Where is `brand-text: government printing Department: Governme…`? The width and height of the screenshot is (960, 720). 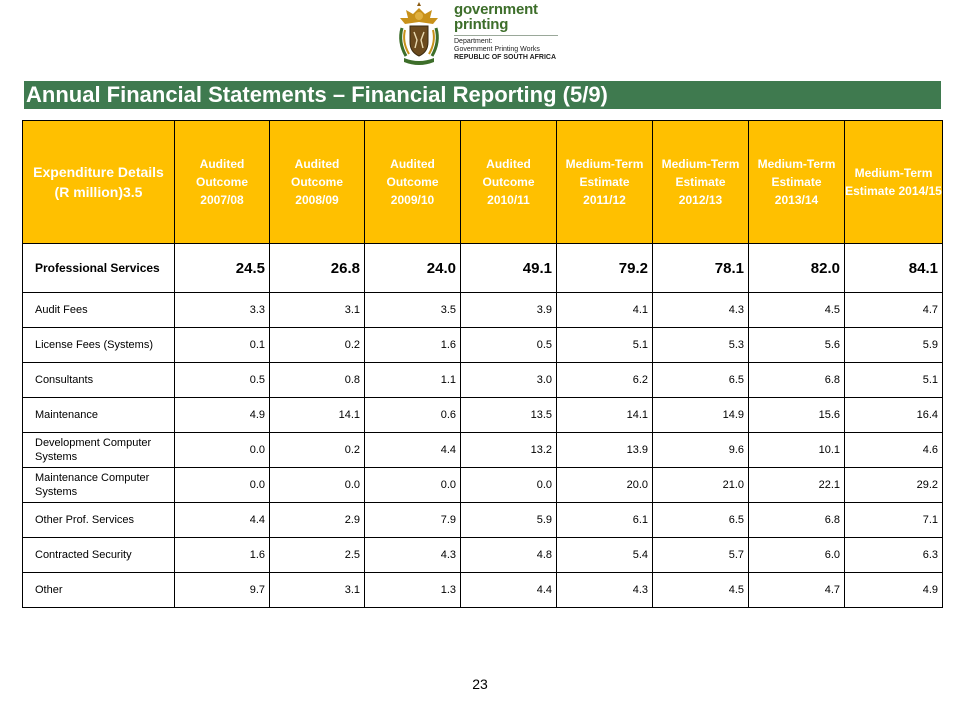 brand-text: government printing Department: Governme… is located at coordinates (524, 32).